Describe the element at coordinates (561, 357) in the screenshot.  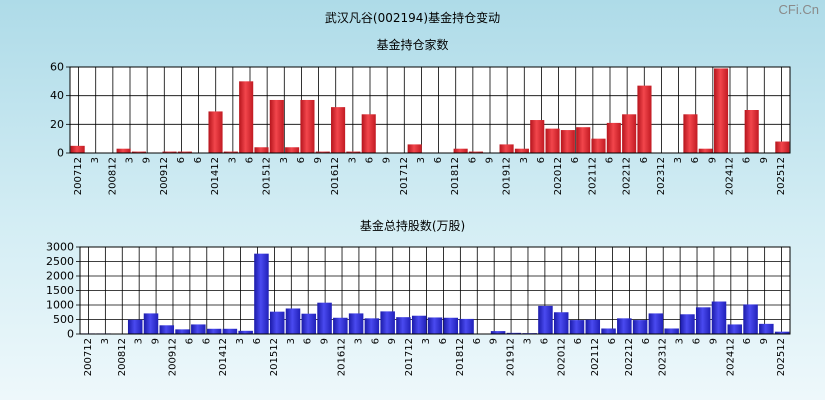
I see `x-tick-label: 202012` at that location.